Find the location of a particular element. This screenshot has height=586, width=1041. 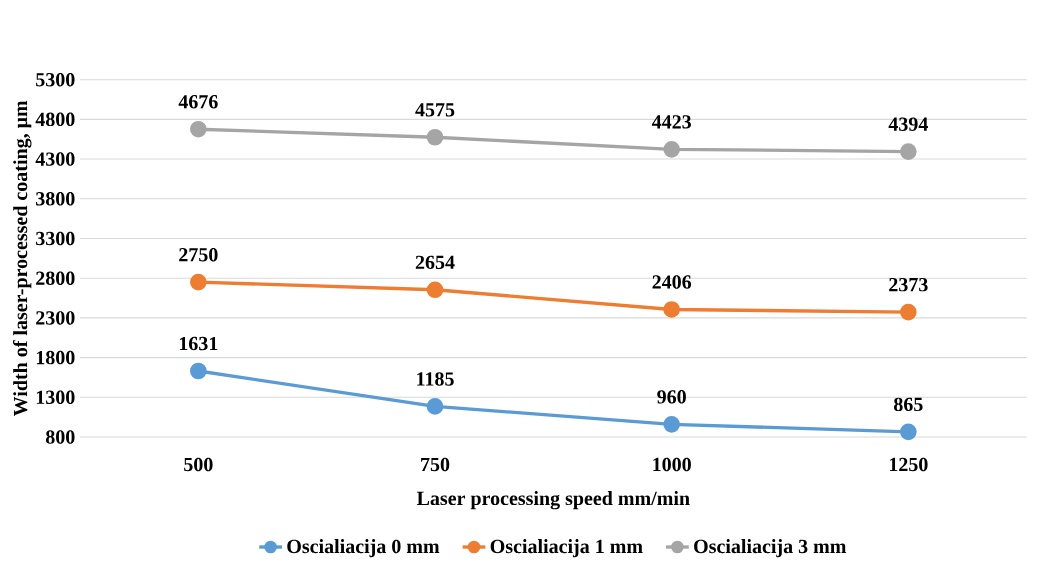

data-label: 1185 is located at coordinates (435, 379).